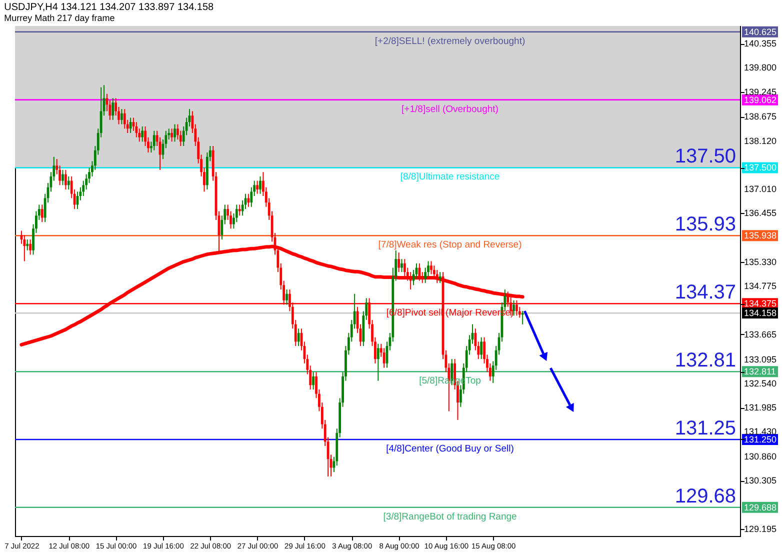 The height and width of the screenshot is (554, 782). Describe the element at coordinates (705, 361) in the screenshot. I see `annotation: 132.81` at that location.